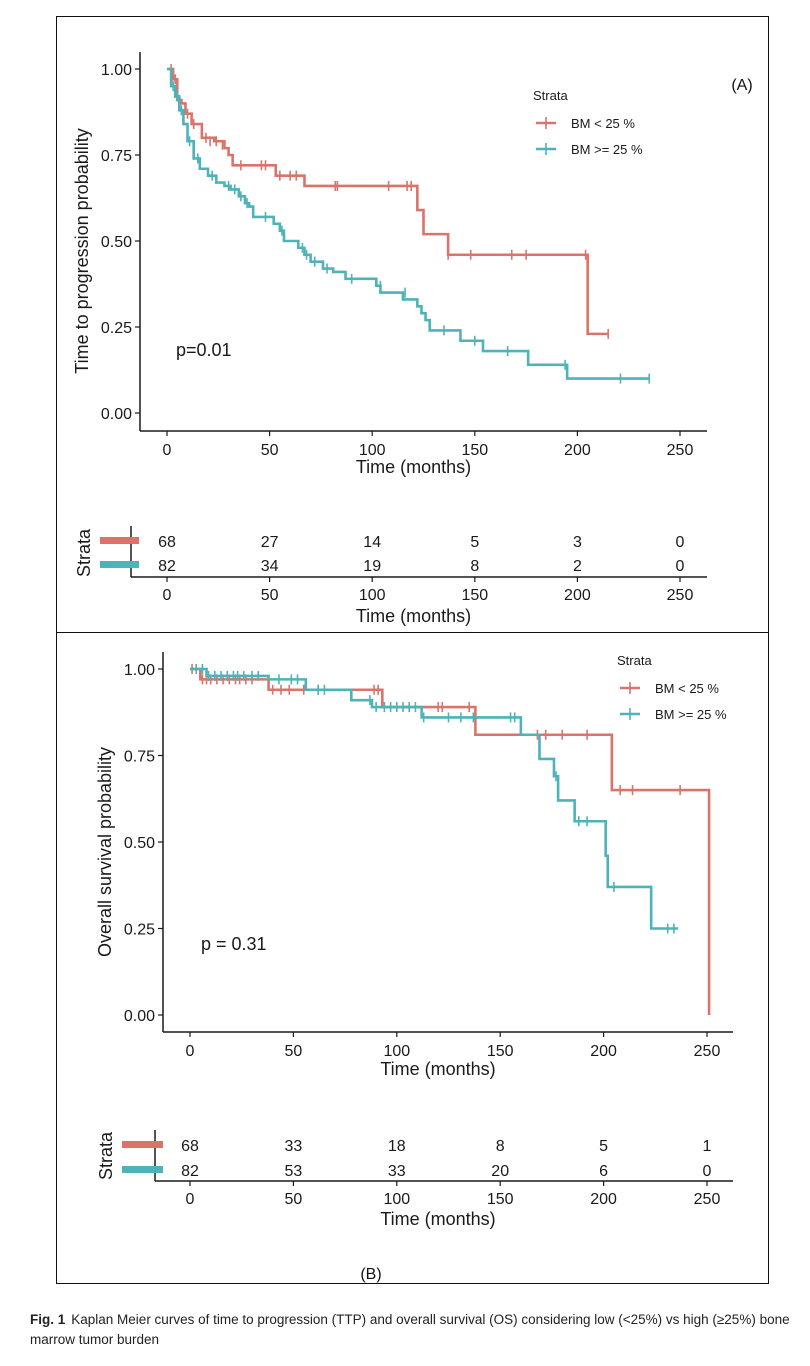 This screenshot has height=1366, width=810. I want to click on b-x-tick-label: 50, so click(294, 1051).